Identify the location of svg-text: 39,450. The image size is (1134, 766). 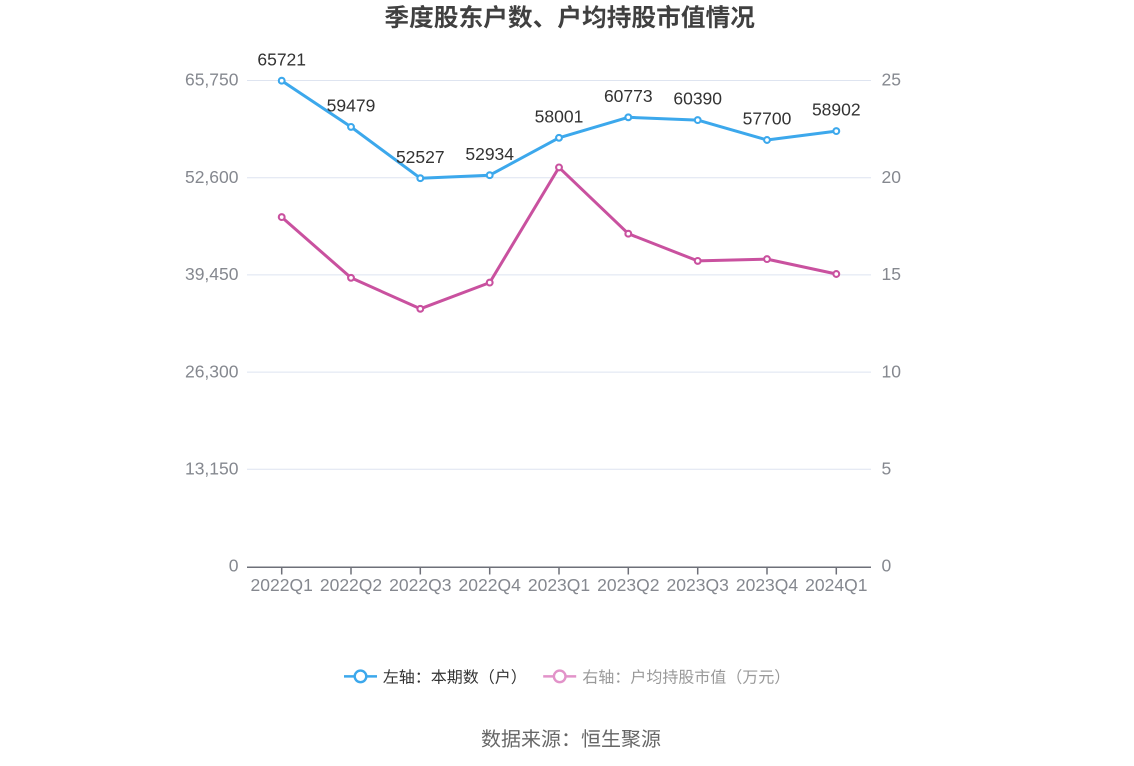
(212, 274).